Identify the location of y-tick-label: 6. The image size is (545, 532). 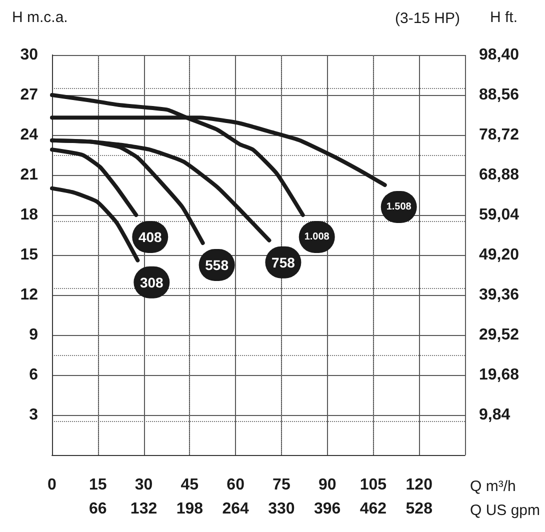
(33, 375).